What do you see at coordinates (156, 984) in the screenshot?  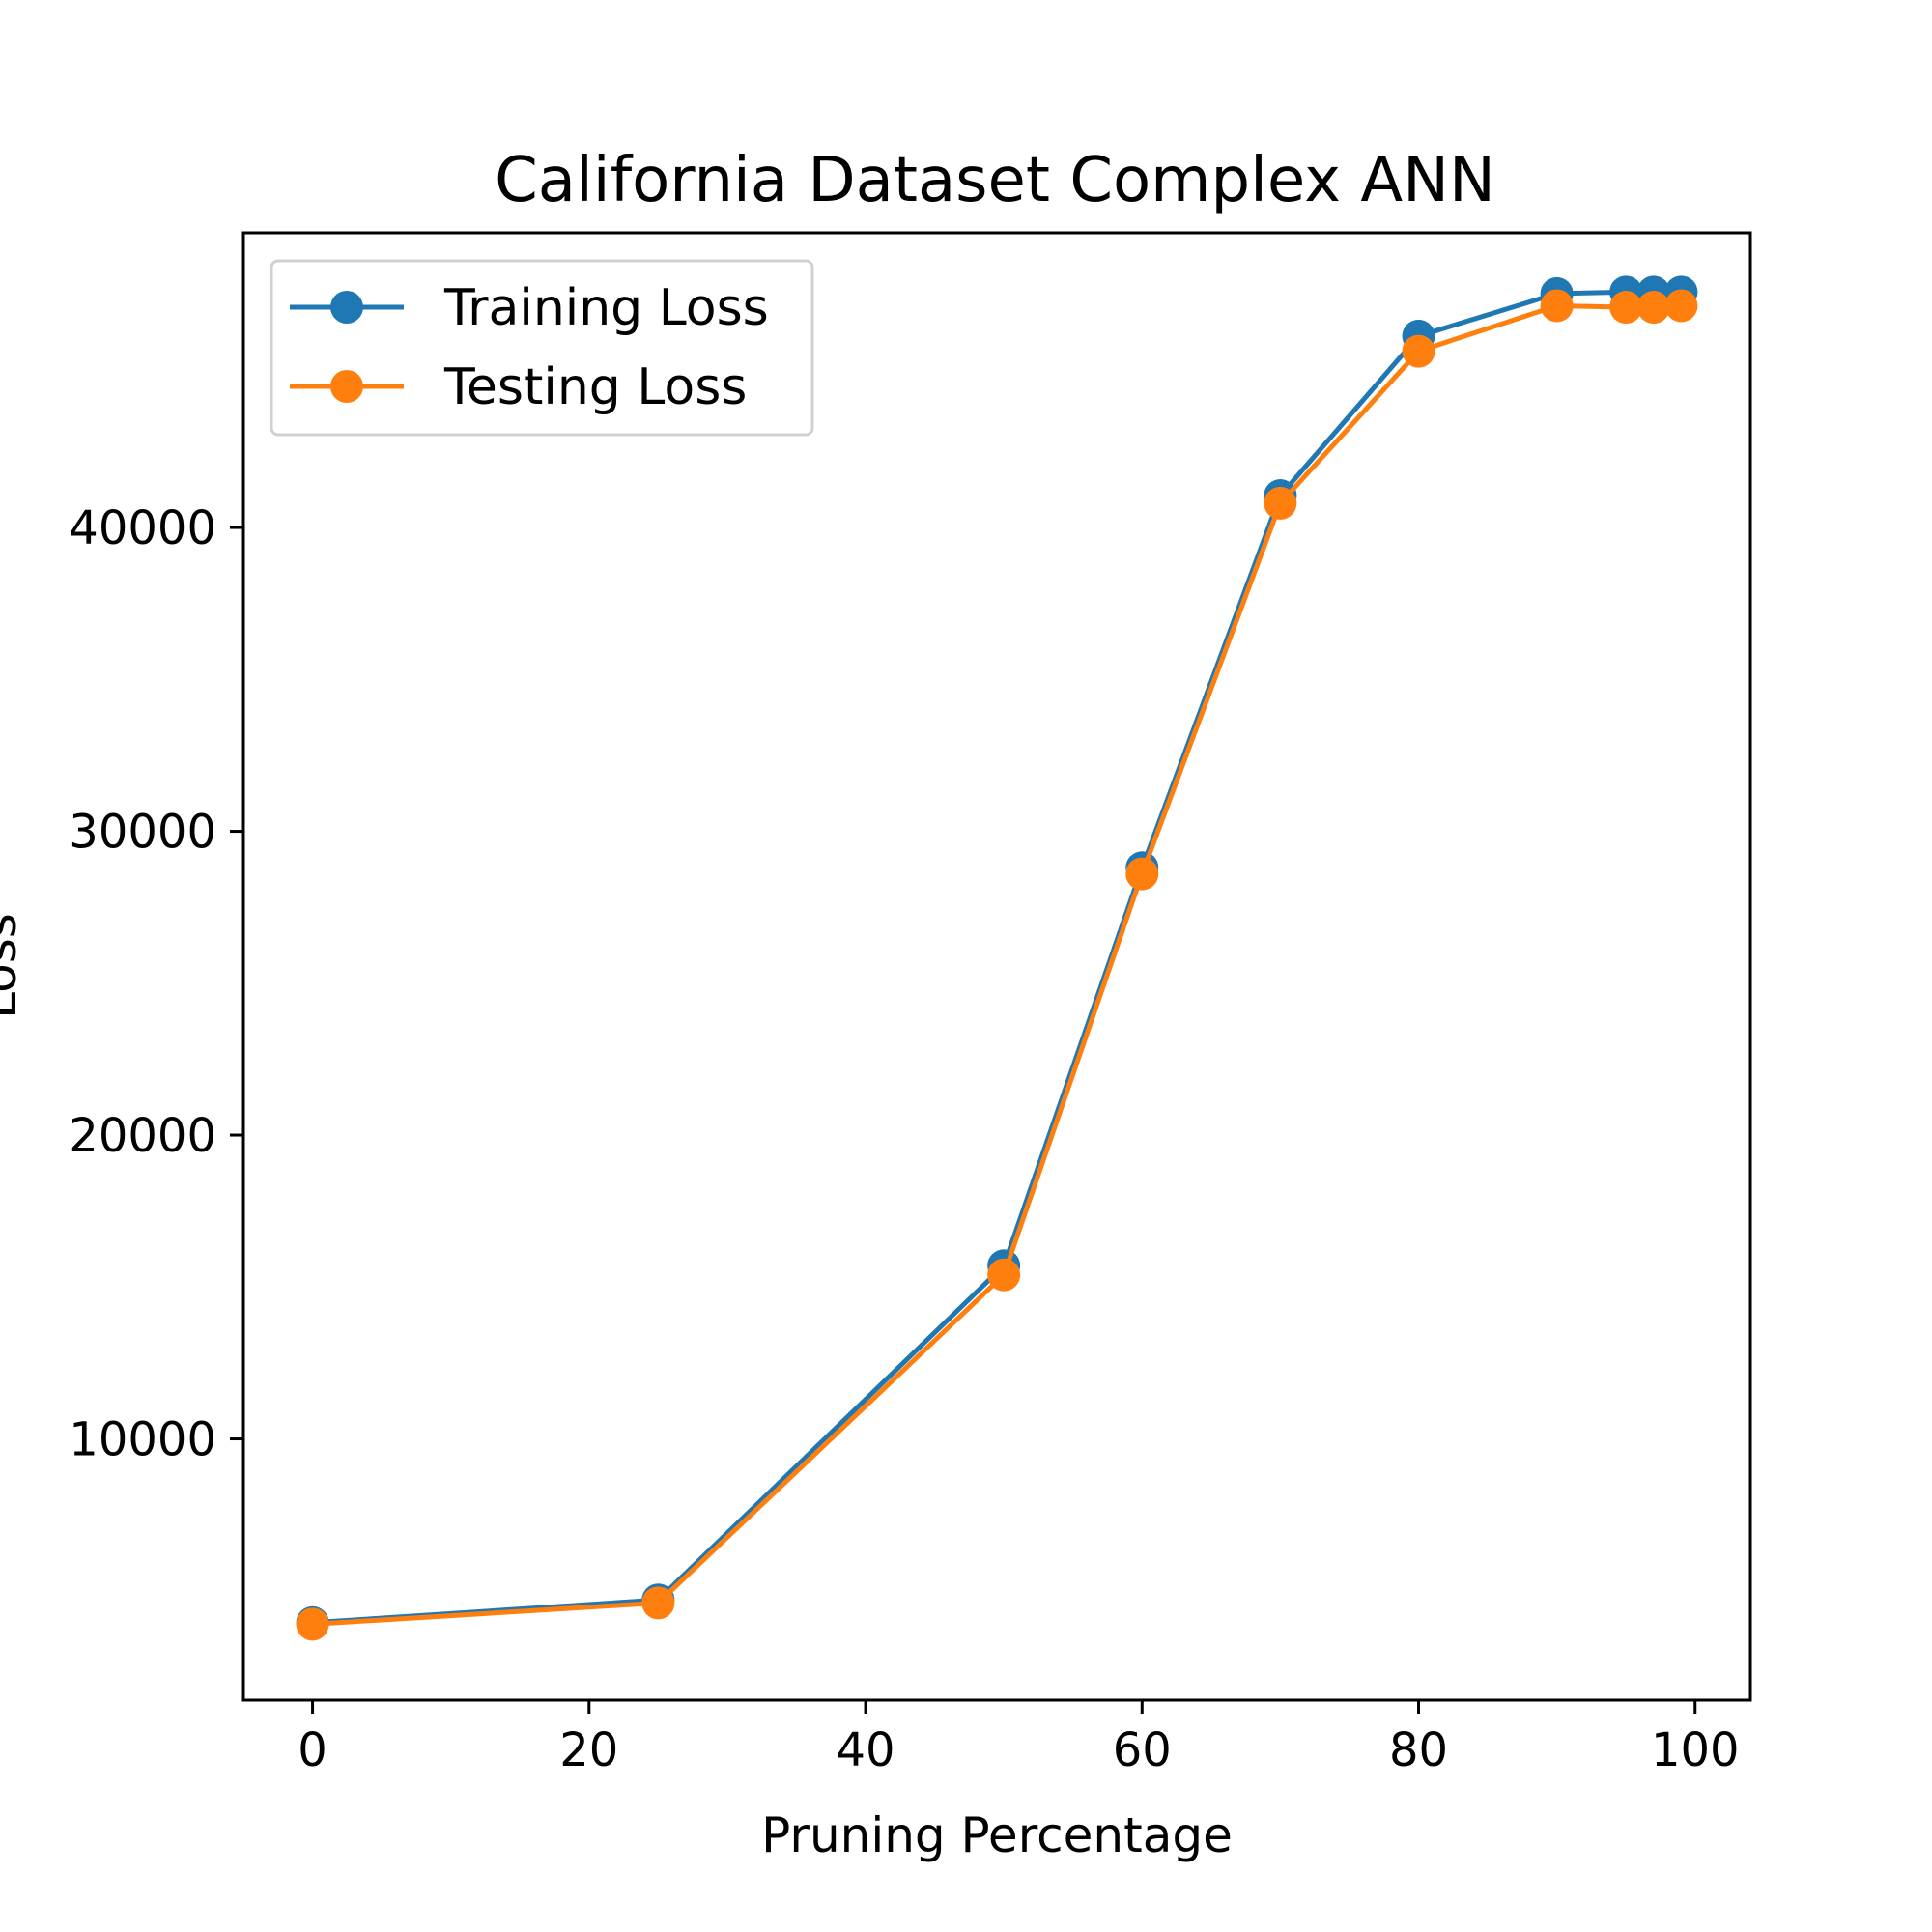 I see `y-axis: 10000 20000 30000 40000` at bounding box center [156, 984].